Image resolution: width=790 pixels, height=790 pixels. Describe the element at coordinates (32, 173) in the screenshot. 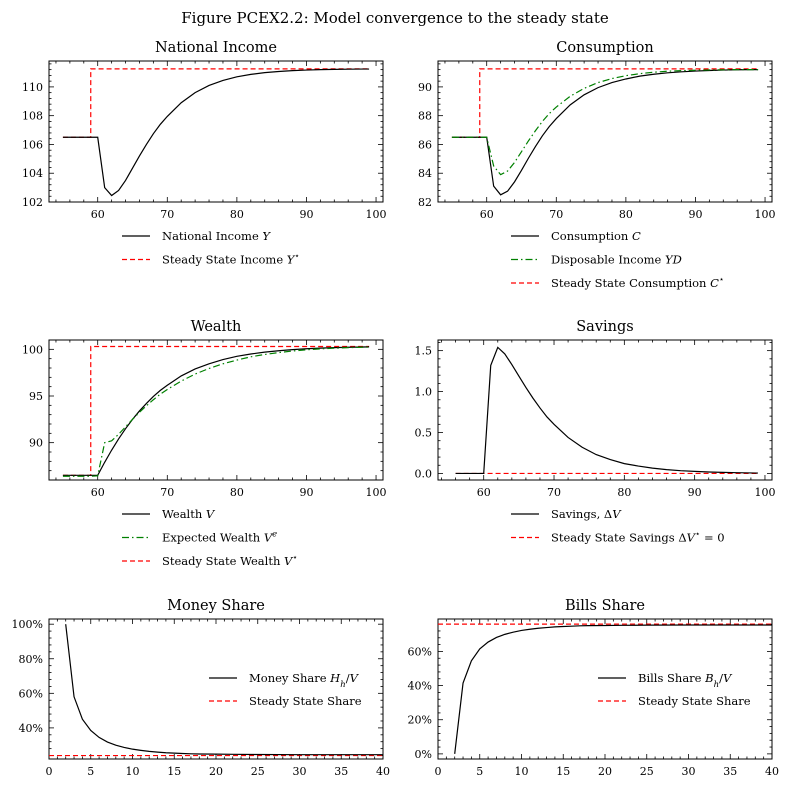

I see `y-tick-label: 104` at that location.